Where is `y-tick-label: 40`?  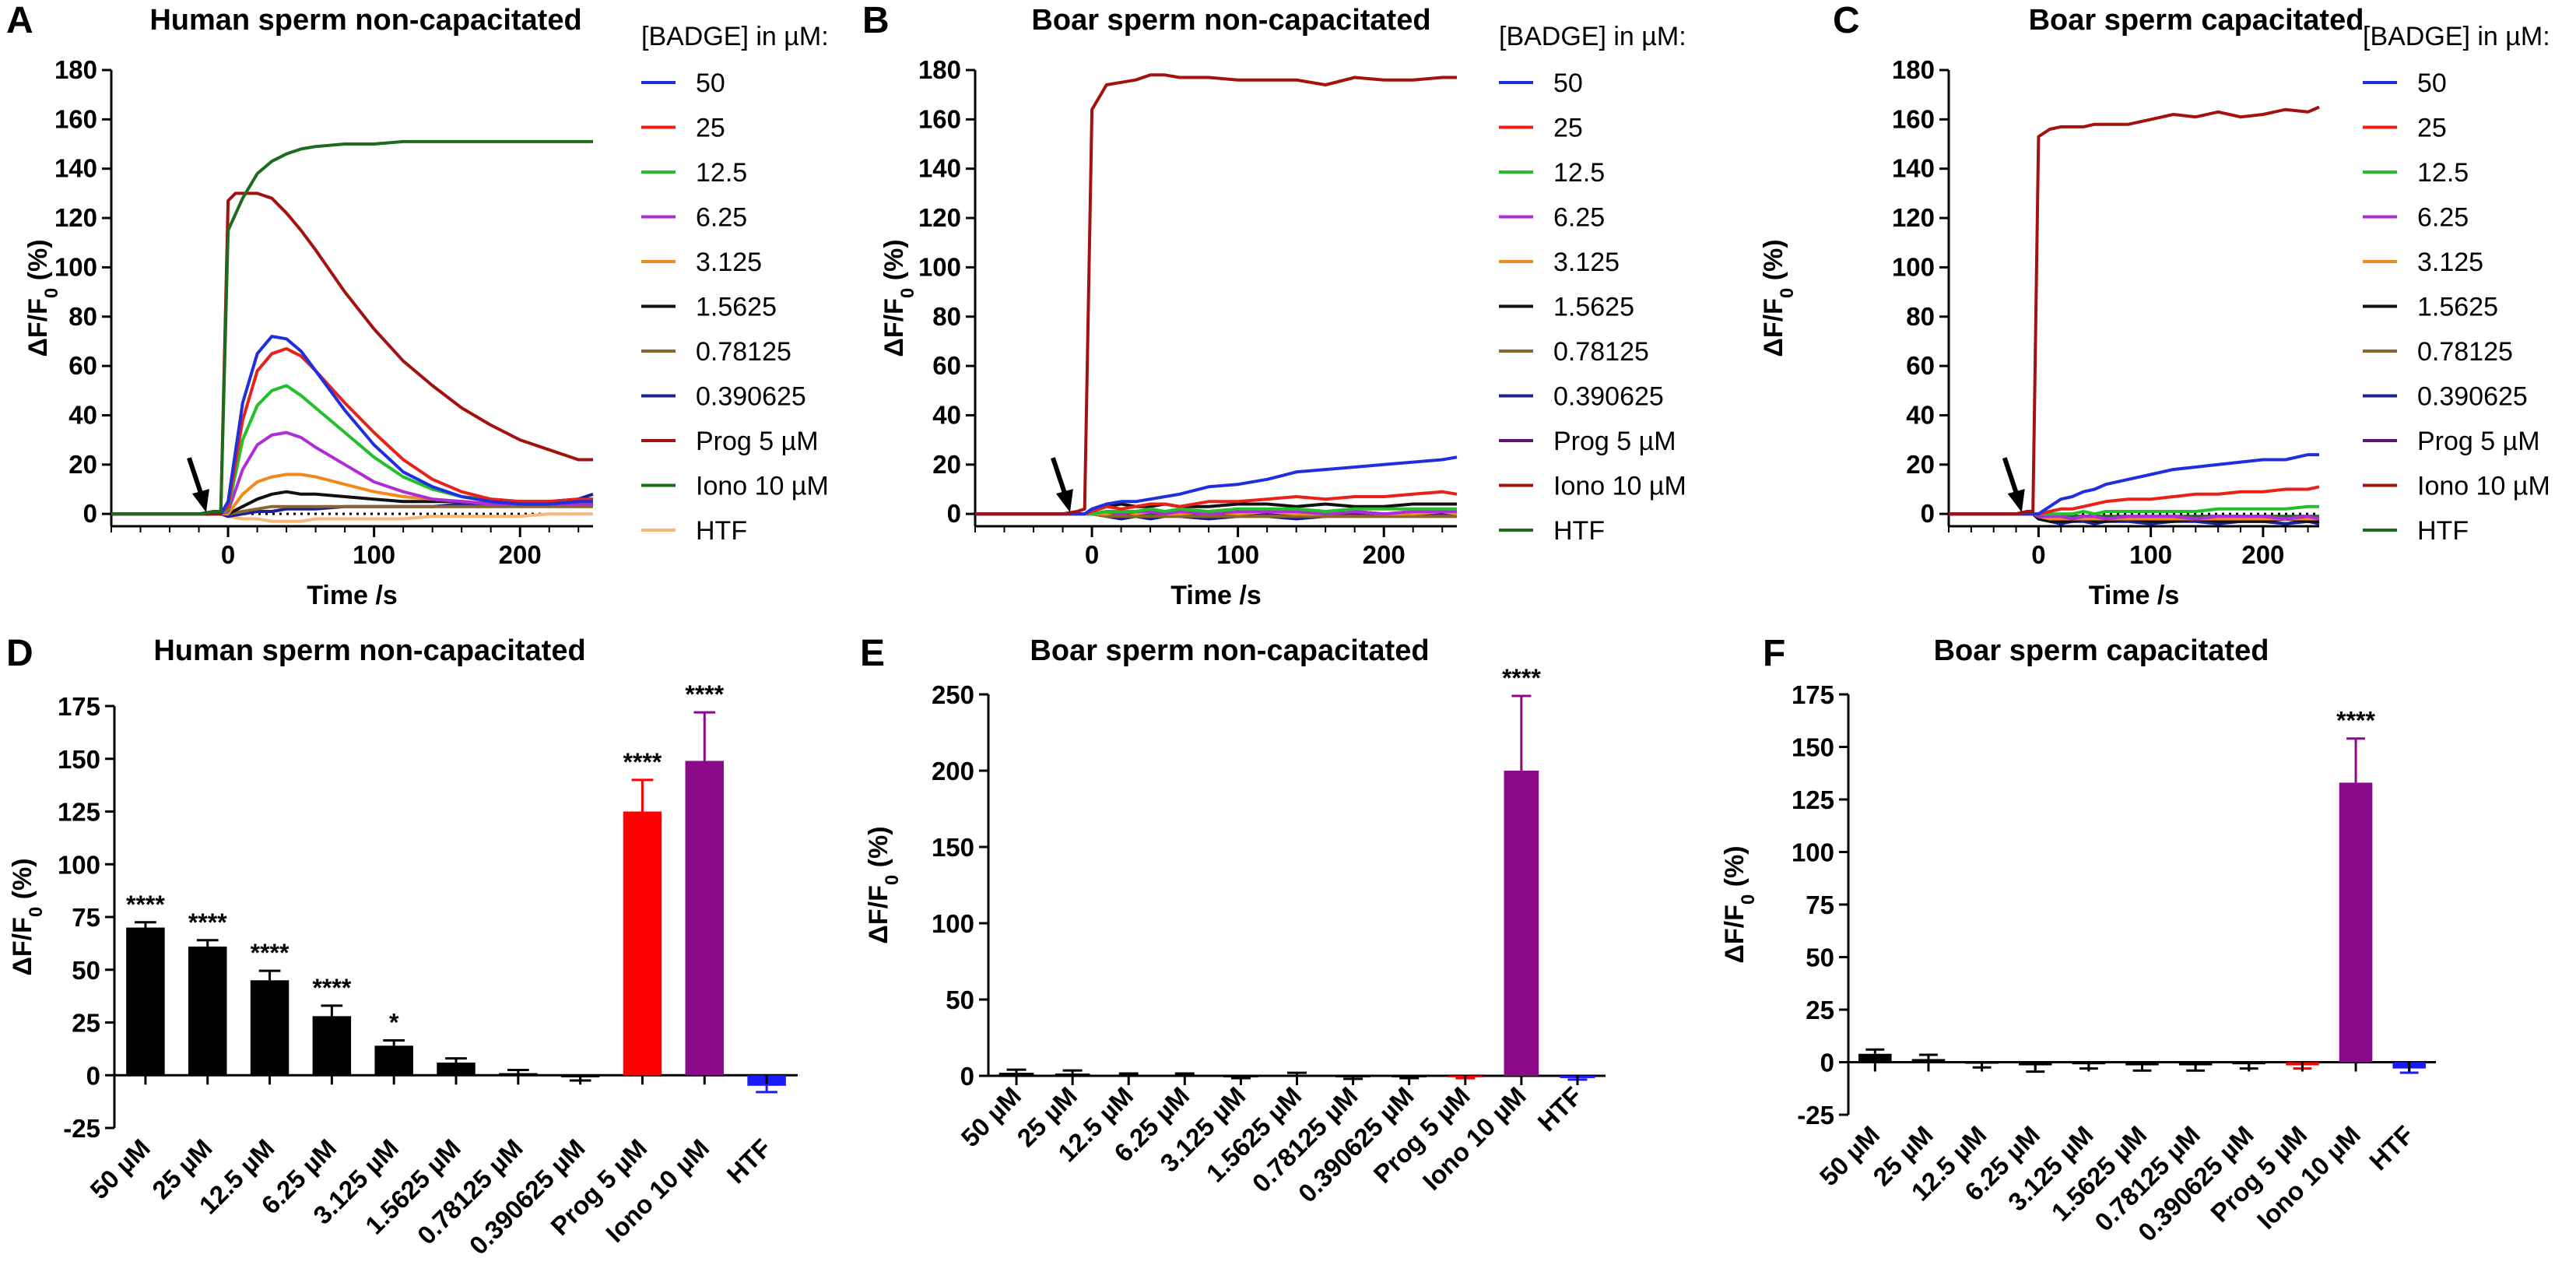
y-tick-label: 40 is located at coordinates (947, 414).